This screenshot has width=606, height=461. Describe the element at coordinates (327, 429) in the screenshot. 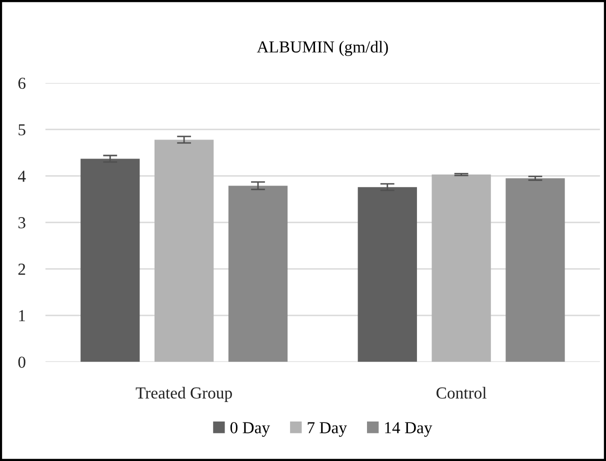

I see `legend-label: 7 Day` at that location.